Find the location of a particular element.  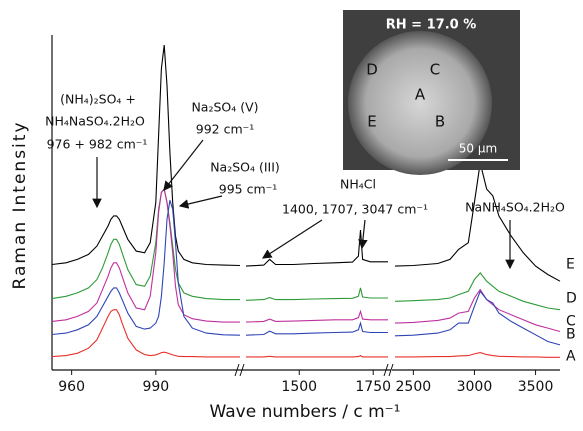

annotation: 1400, 1707, 3047 cm⁻¹ is located at coordinates (355, 209).